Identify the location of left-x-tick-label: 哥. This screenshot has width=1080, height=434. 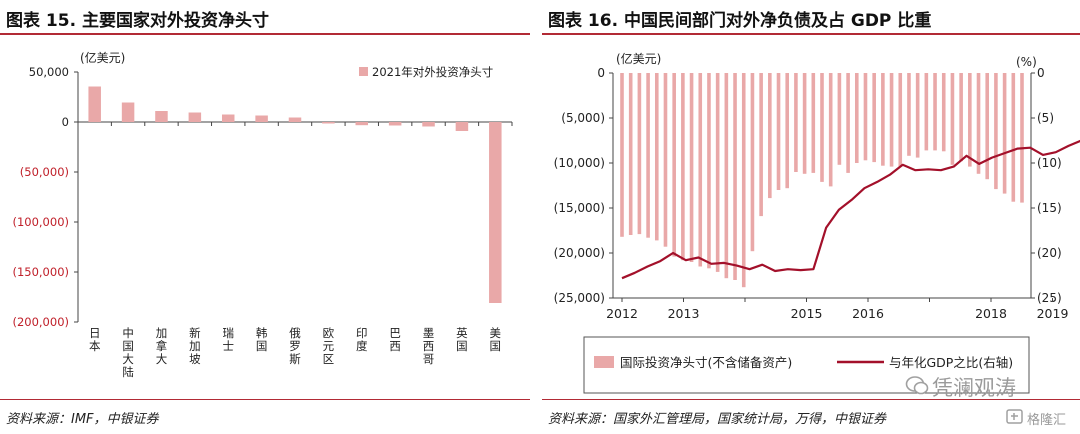
(429, 359).